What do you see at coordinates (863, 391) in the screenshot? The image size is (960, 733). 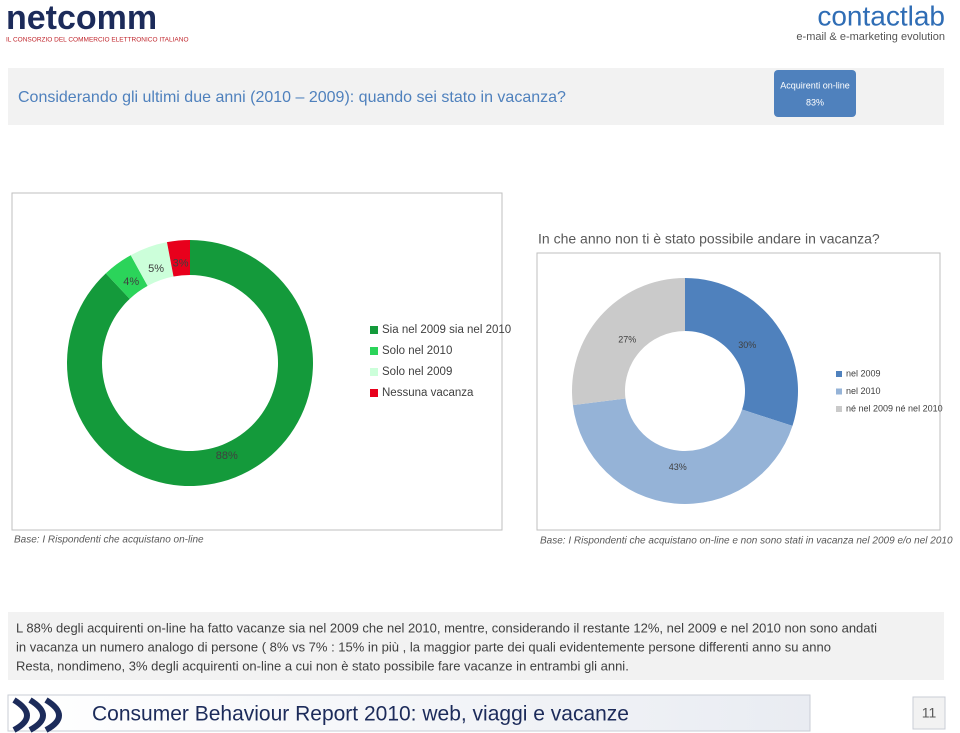 I see `legend-label: nel 2010` at bounding box center [863, 391].